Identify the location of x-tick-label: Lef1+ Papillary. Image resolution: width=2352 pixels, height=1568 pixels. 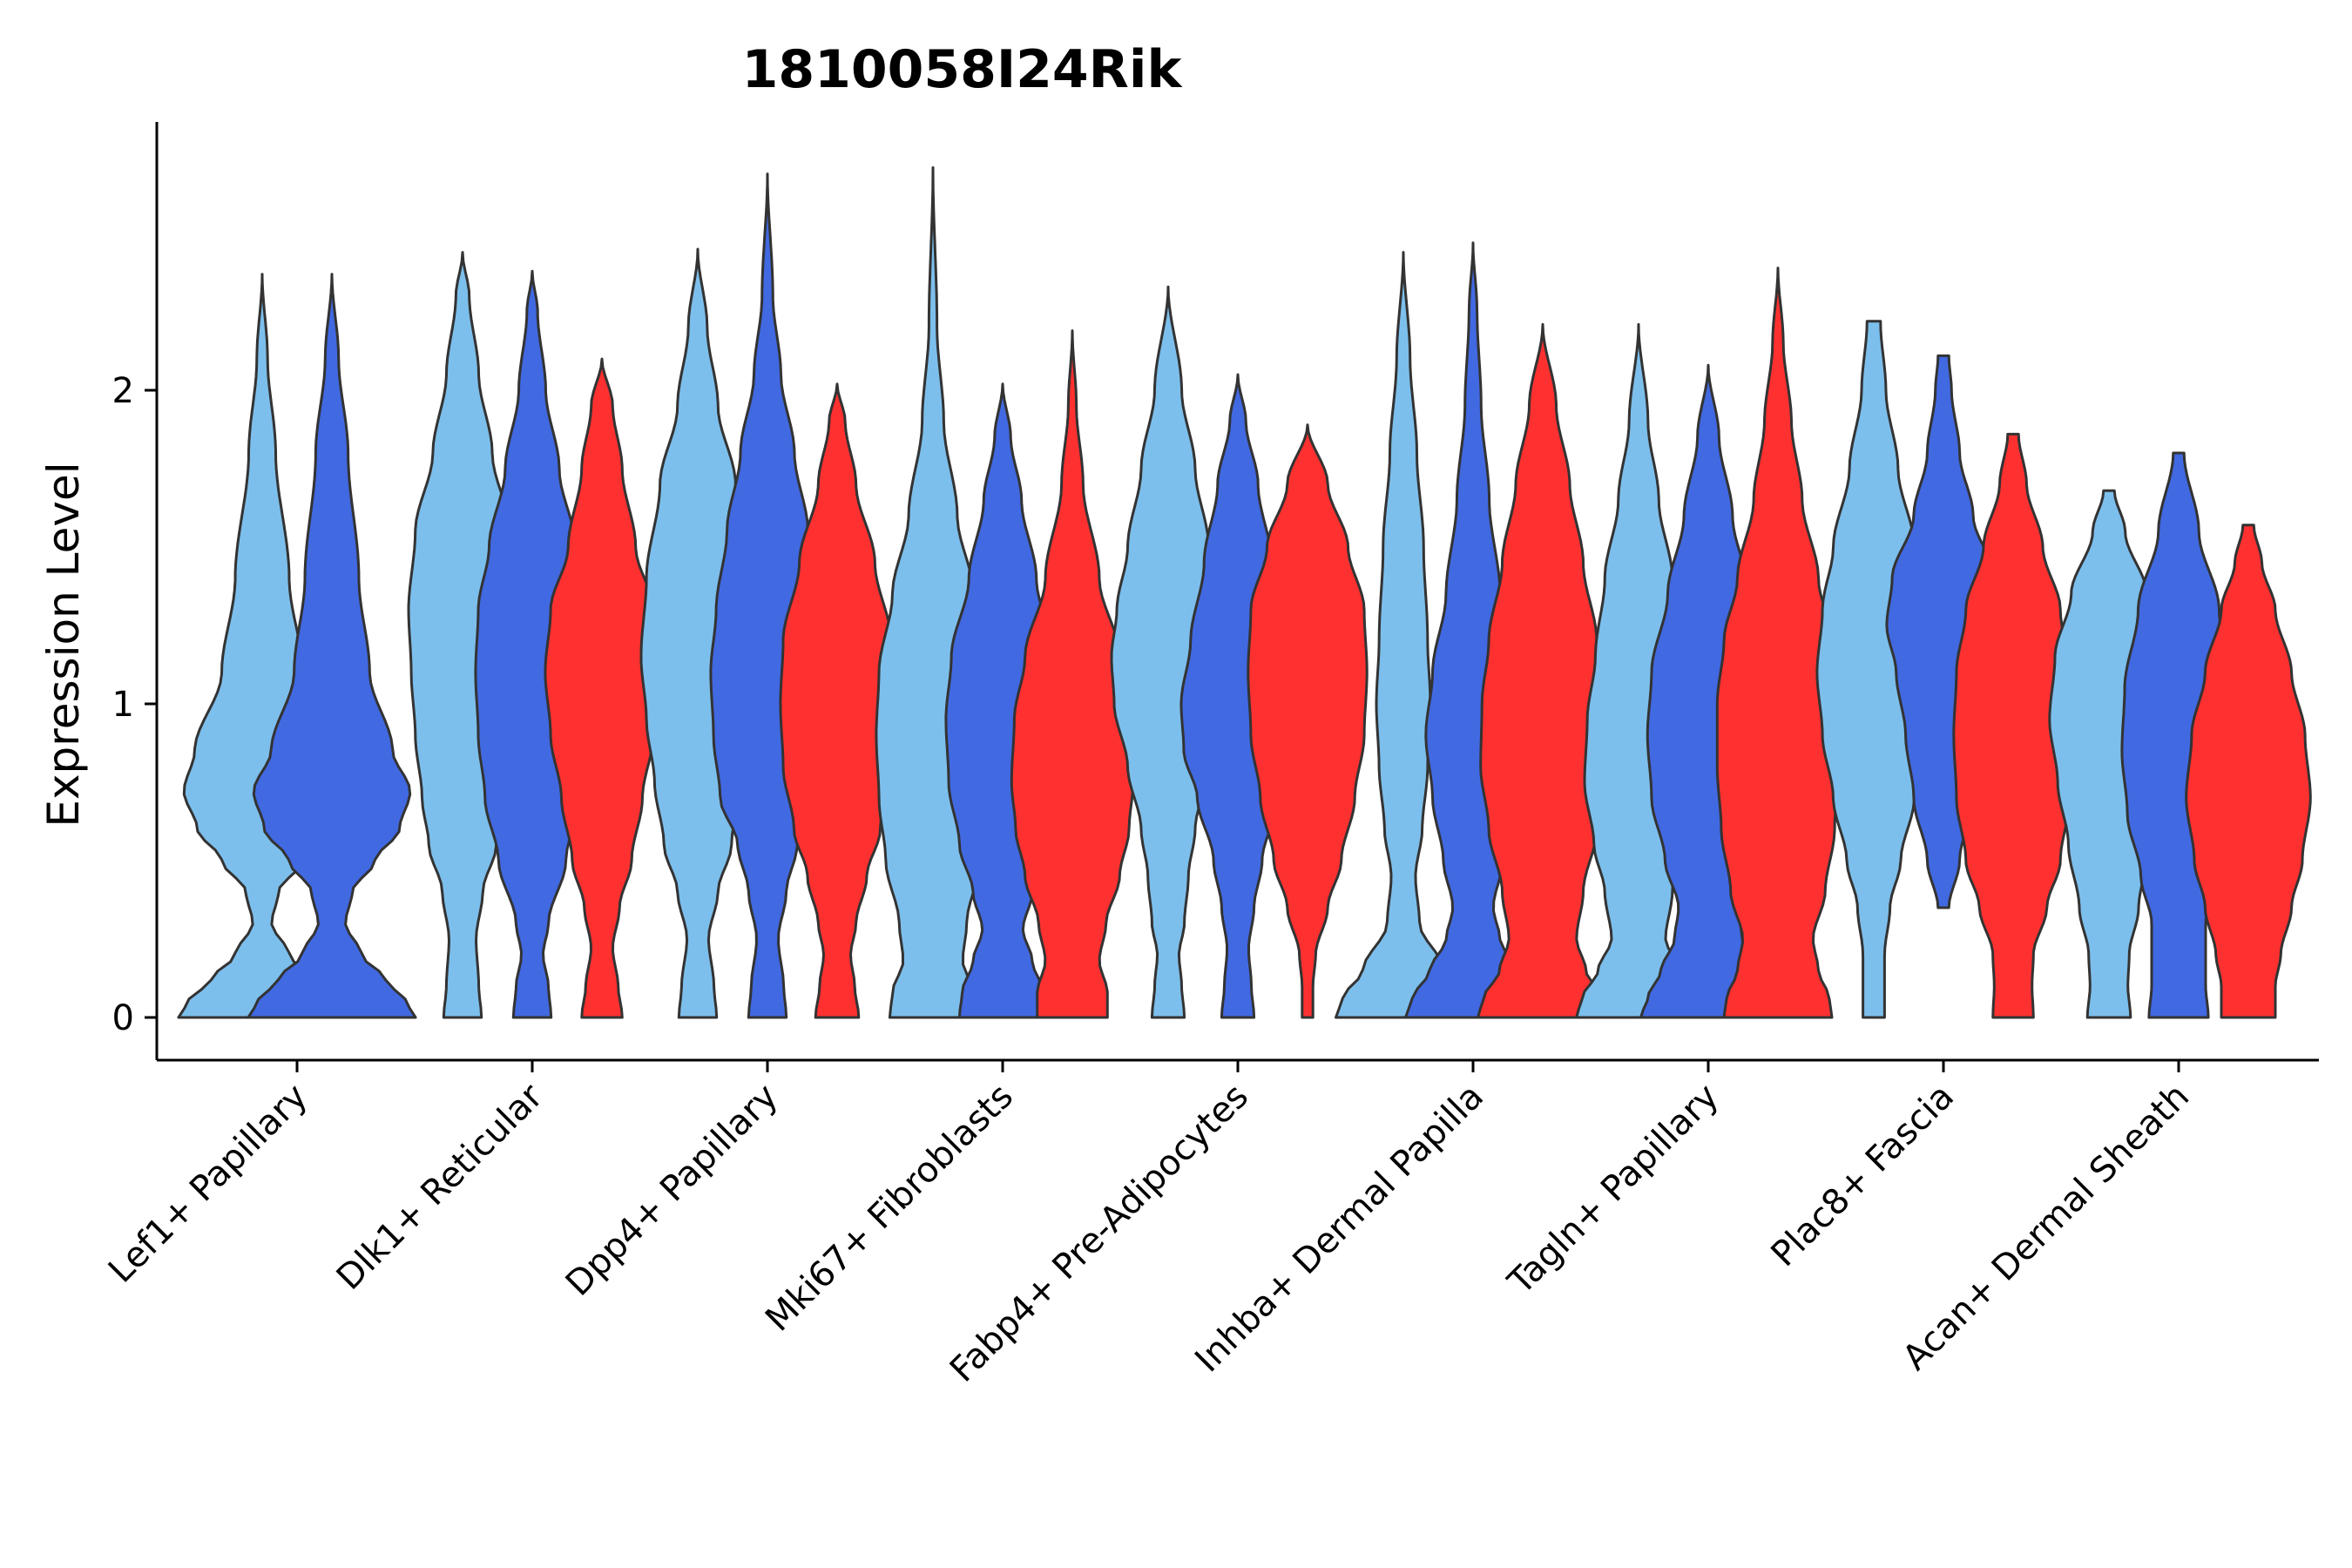
(208, 1184).